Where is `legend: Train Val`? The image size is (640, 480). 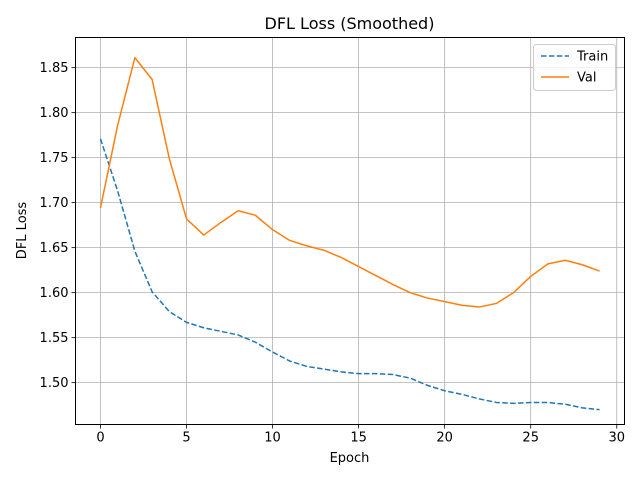
legend: Train Val is located at coordinates (574, 67).